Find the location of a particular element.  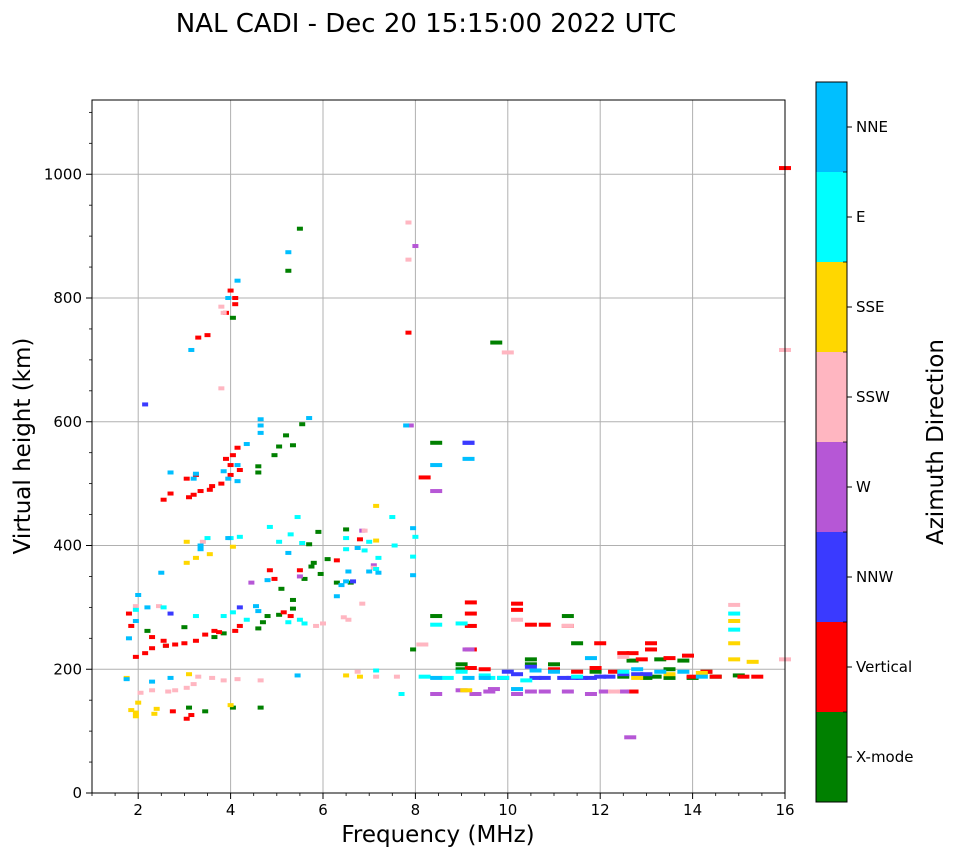

x-tick-label: 12 is located at coordinates (600, 810).